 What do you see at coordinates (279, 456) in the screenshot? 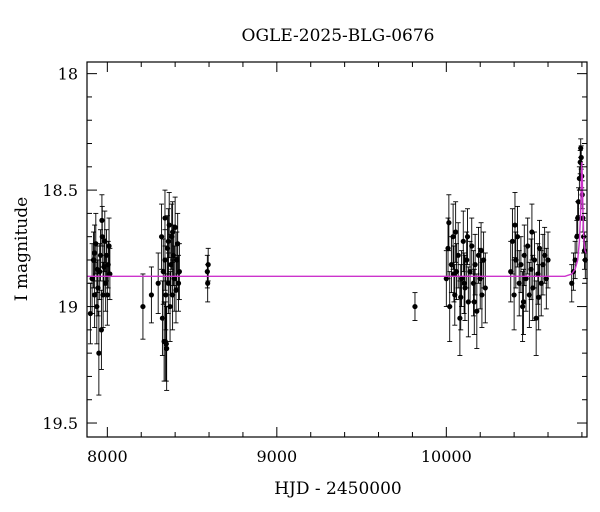
I see `x-axis-tick-labels: 8000 9000 10000` at bounding box center [279, 456].